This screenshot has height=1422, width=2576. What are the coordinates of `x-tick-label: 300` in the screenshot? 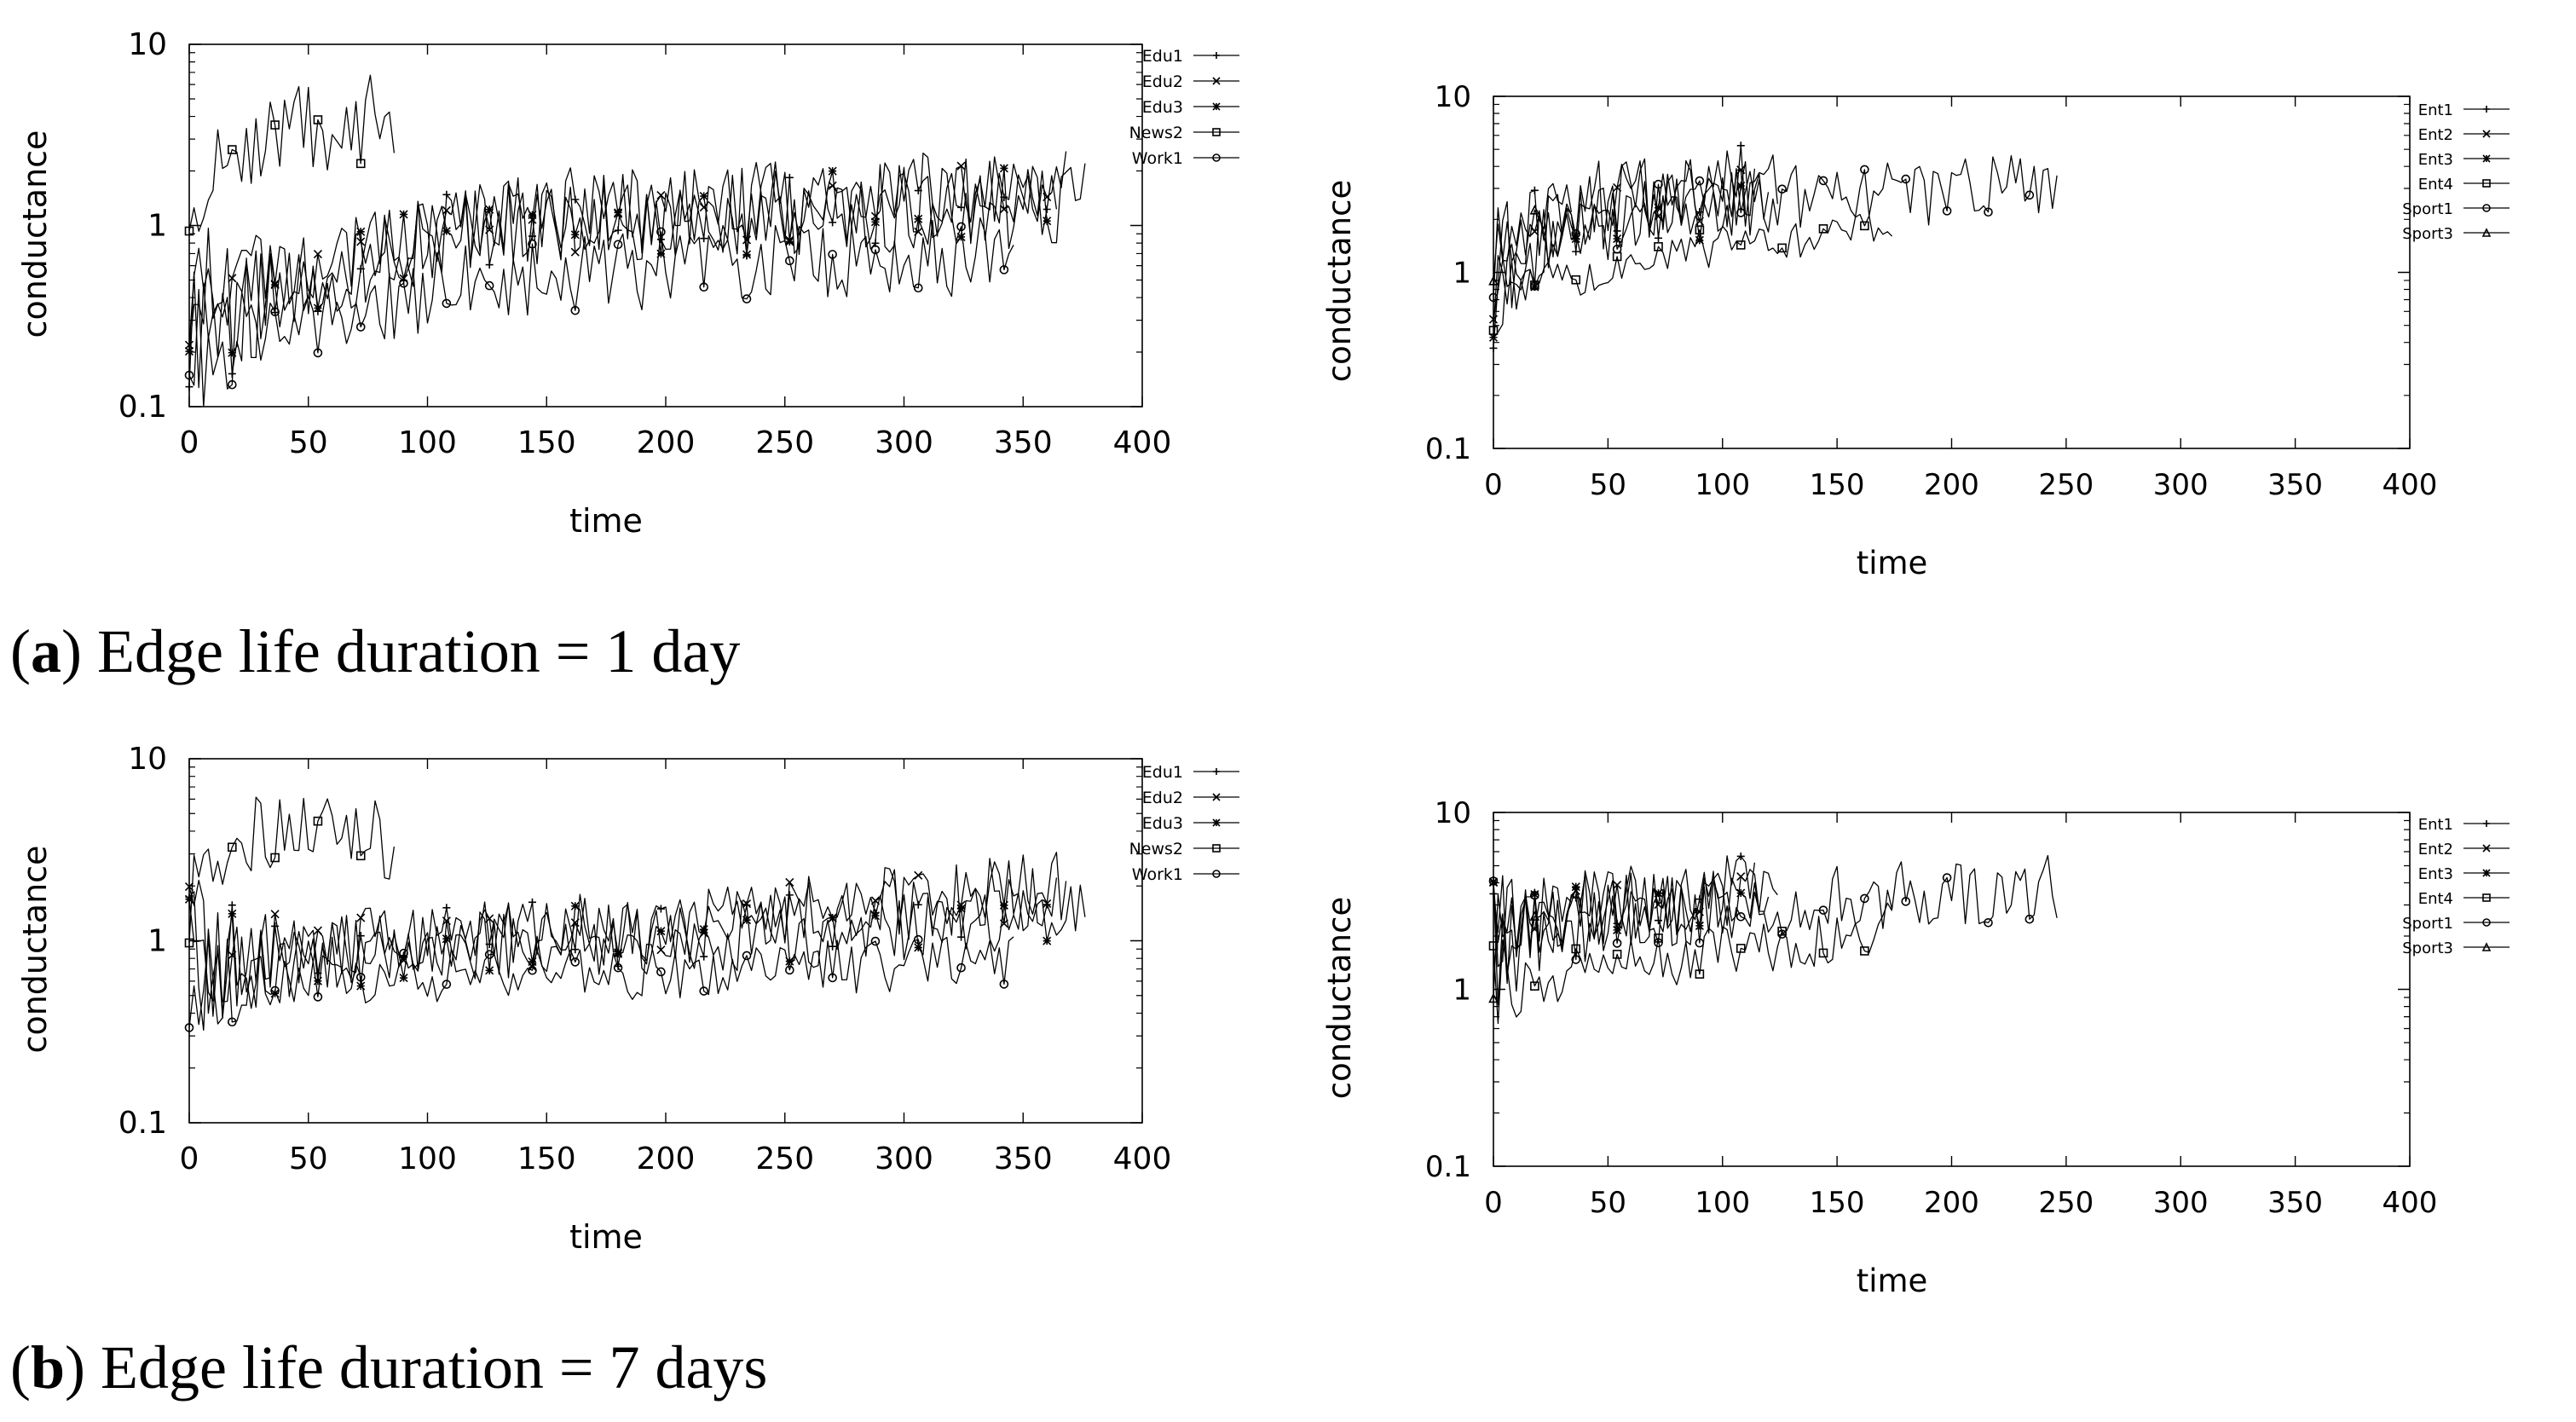 It's located at (2181, 1203).